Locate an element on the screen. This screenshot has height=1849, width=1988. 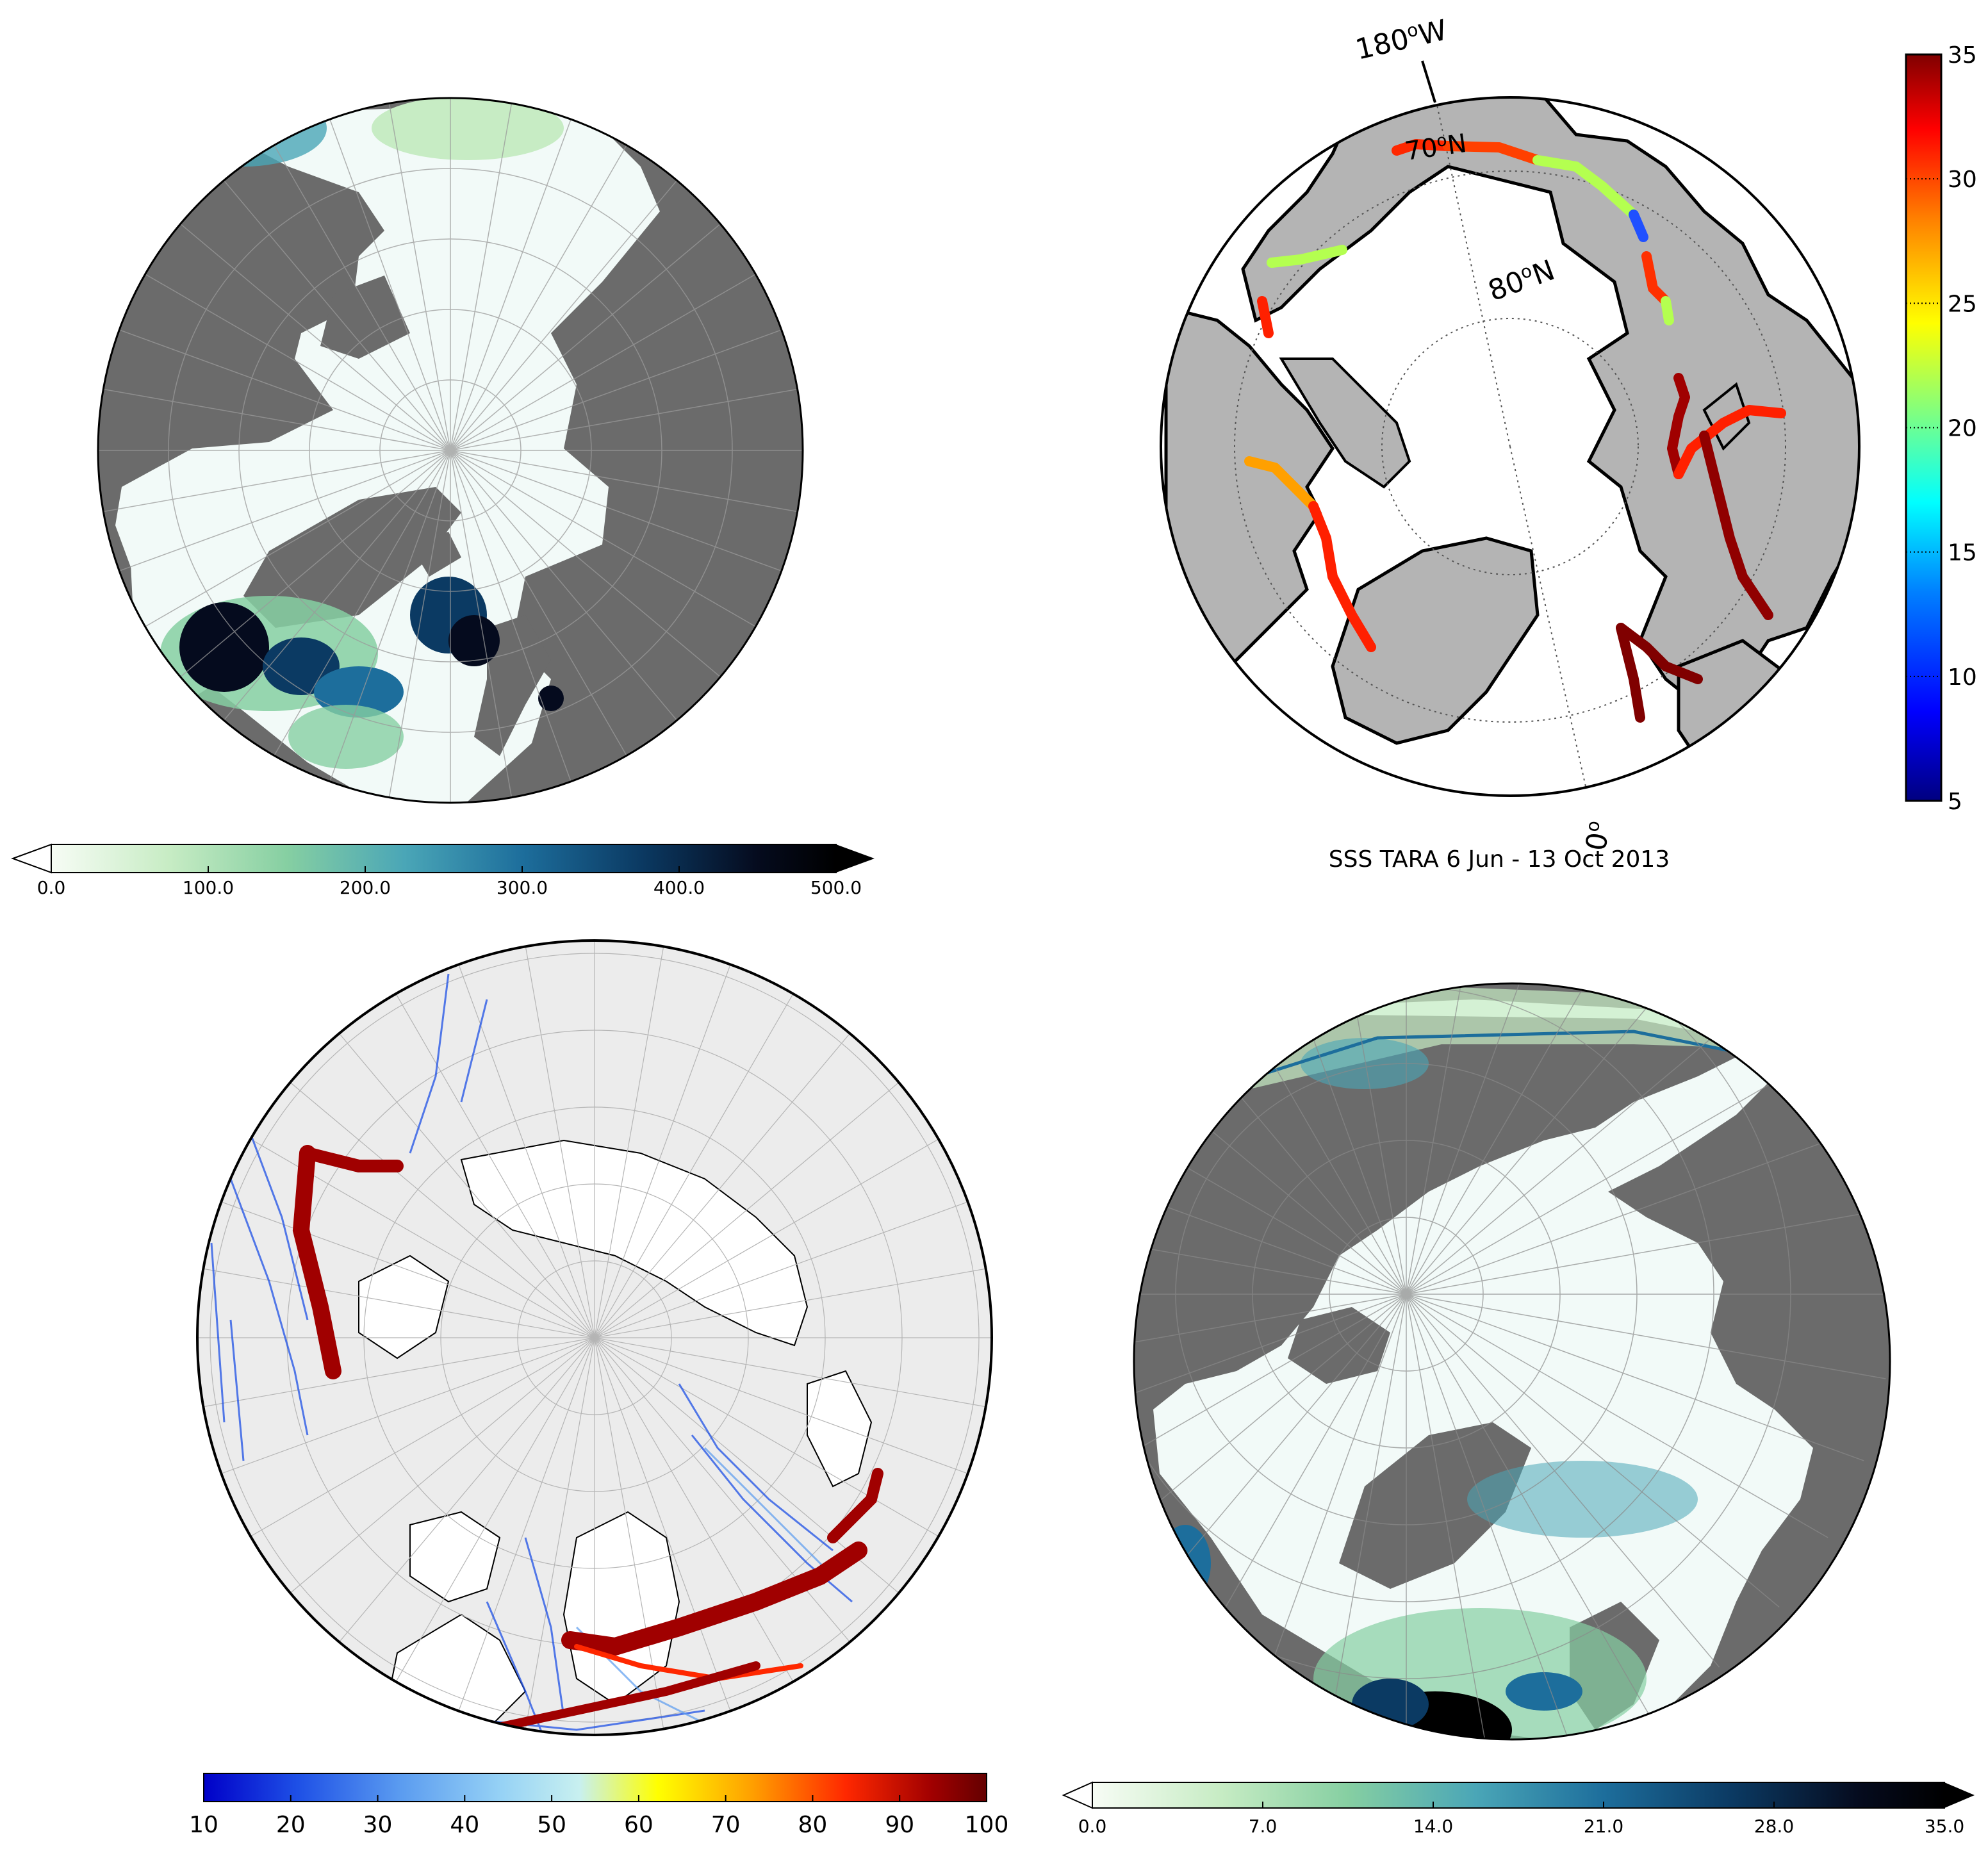
land-eurasia is located at coordinates (1550, 402).